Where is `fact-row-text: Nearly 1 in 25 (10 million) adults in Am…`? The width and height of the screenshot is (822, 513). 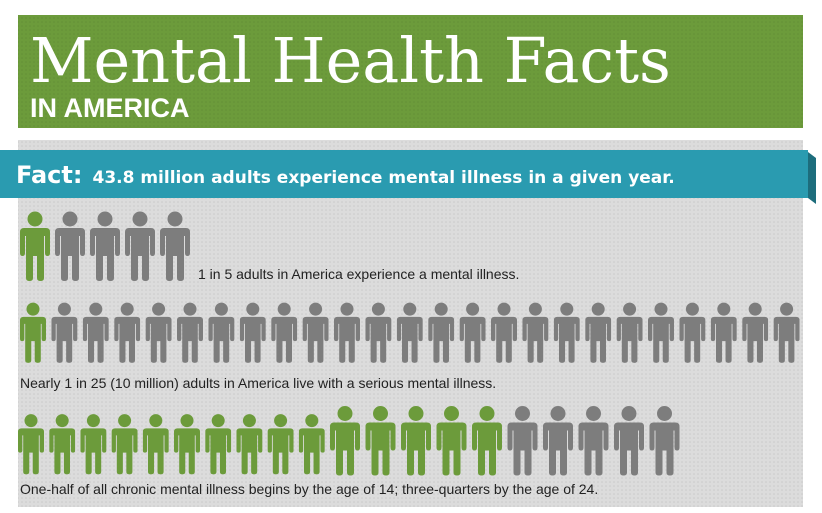 fact-row-text: Nearly 1 in 25 (10 million) adults in Am… is located at coordinates (258, 383).